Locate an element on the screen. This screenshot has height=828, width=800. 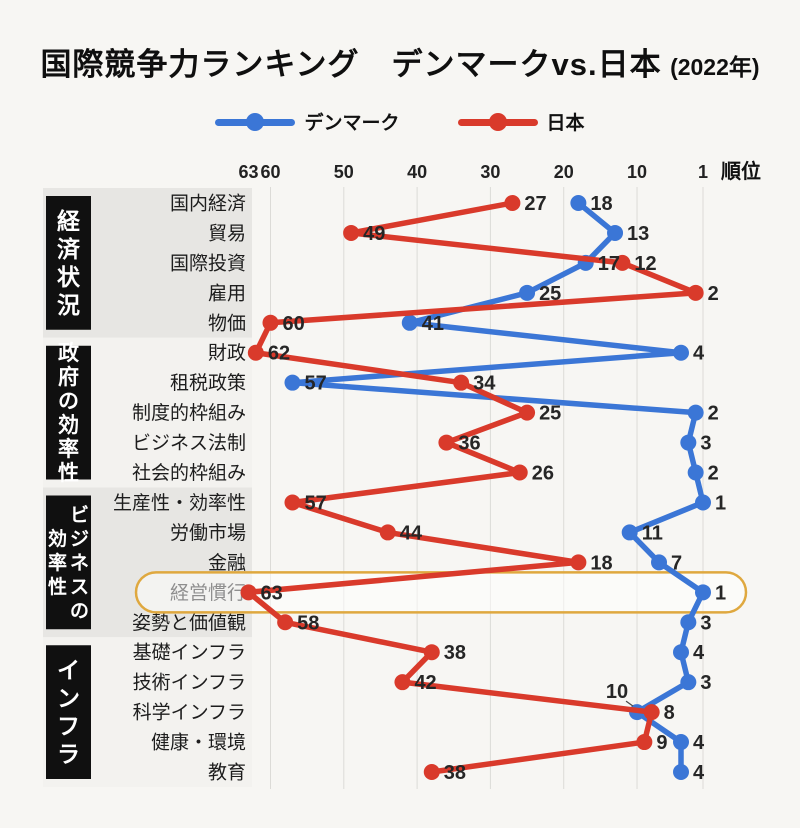
category-label: 健康・環境 is located at coordinates (198, 743).